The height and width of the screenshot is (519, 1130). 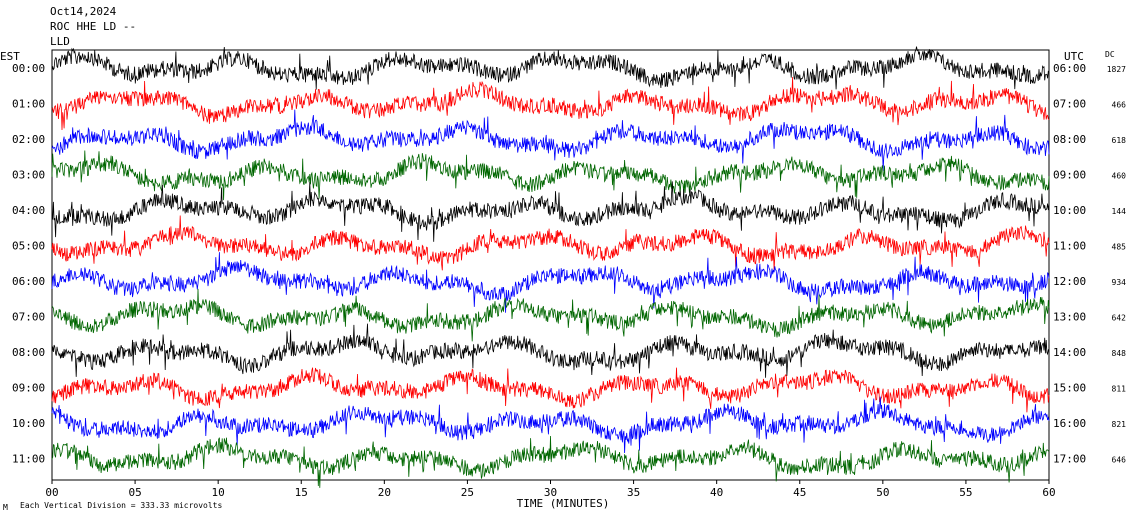 I want to click on x-tick-label: 20, so click(x=384, y=492).